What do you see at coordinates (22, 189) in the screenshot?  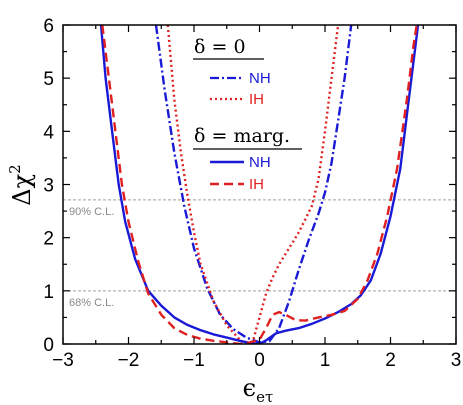 I see `y-axis-title-main: Δχ` at bounding box center [22, 189].